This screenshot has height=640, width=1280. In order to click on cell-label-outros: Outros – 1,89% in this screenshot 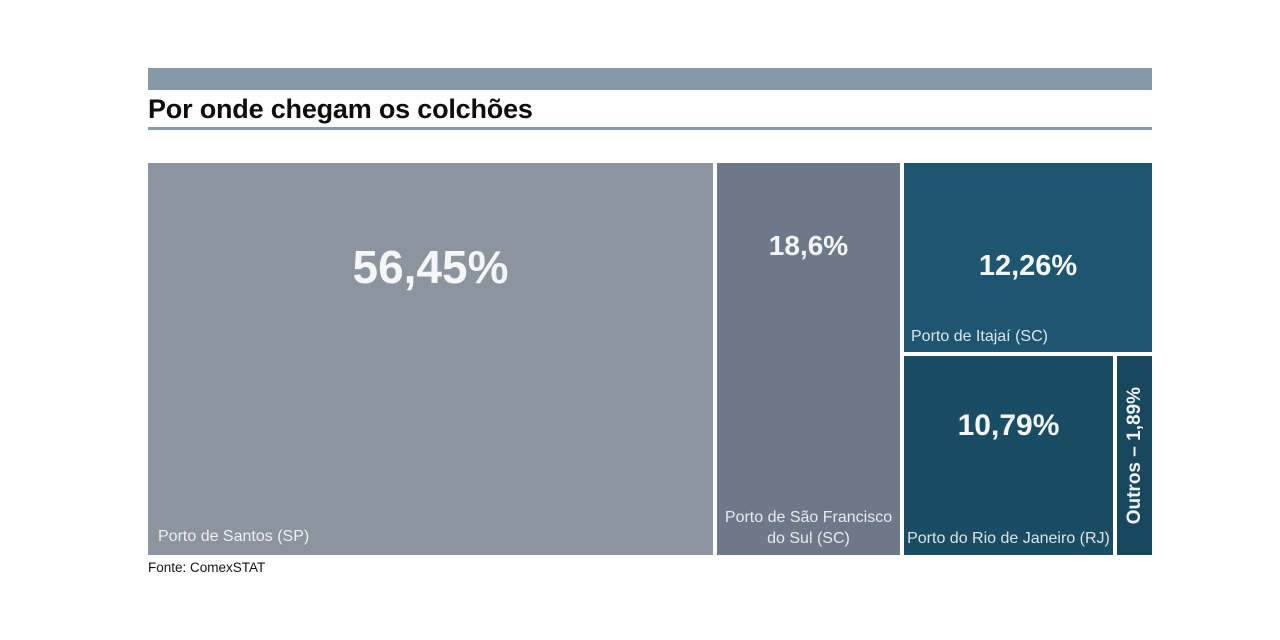, I will do `click(1134, 455)`.